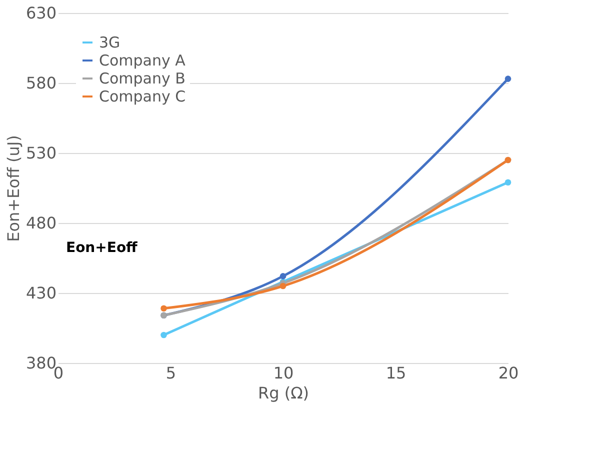 This screenshot has width=600, height=464. Describe the element at coordinates (171, 373) in the screenshot. I see `x-tick-label: 5` at that location.